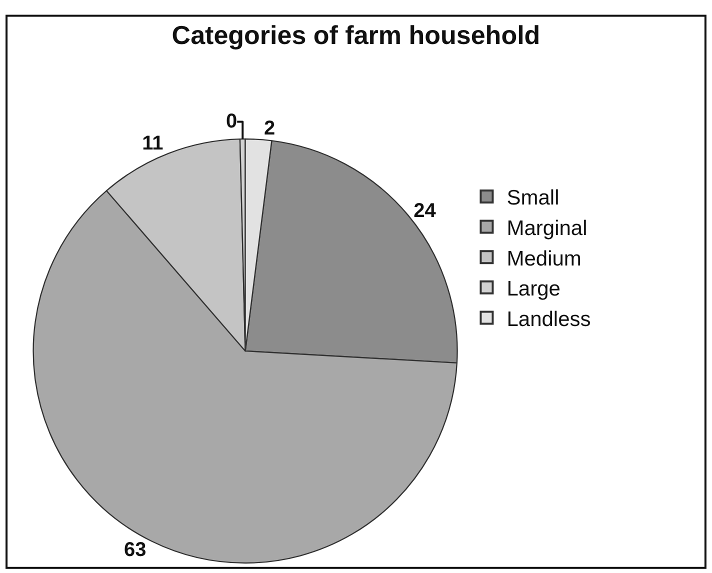 This screenshot has height=573, width=712. Describe the element at coordinates (356, 35) in the screenshot. I see `chart-title: Categories of farm household` at that location.